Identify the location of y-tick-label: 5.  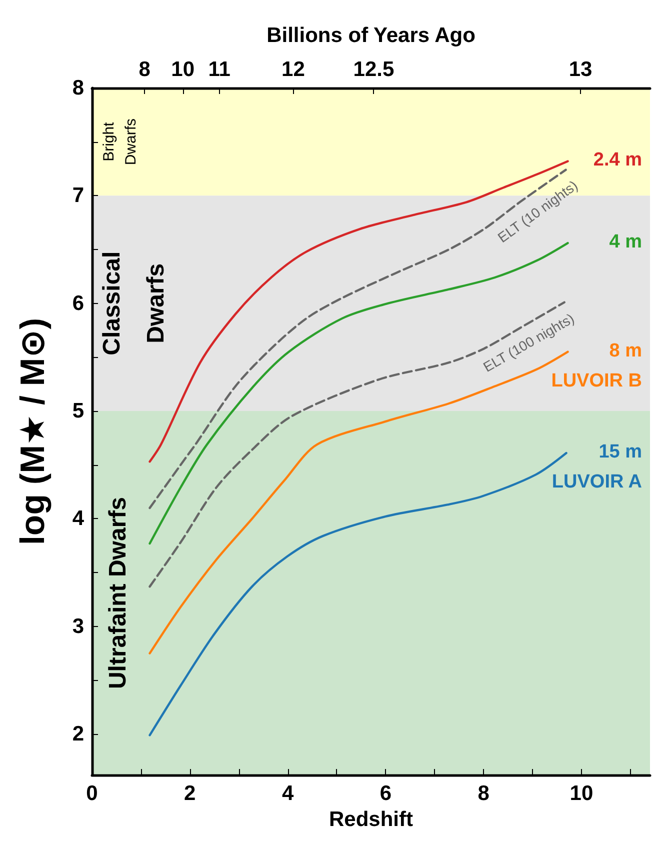
(78, 411).